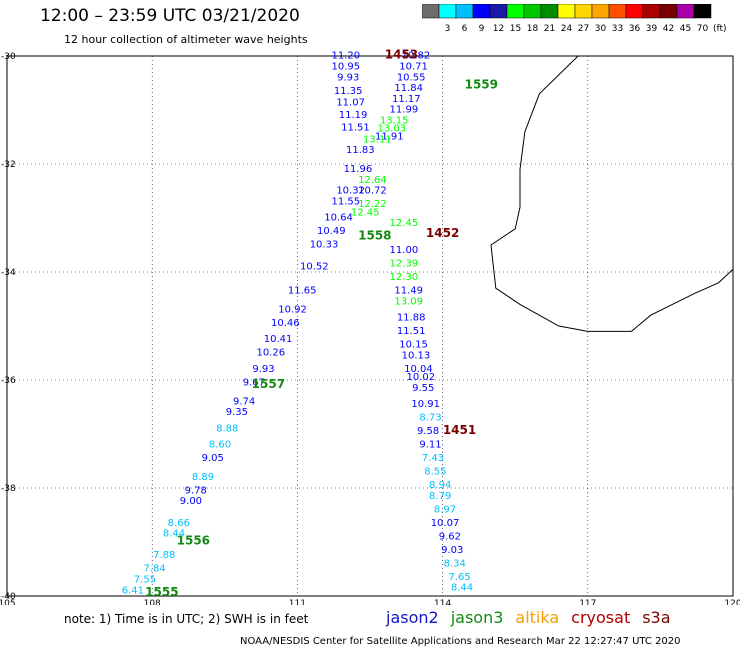  Describe the element at coordinates (8, 57) in the screenshot. I see `y-tick-label: -30` at that location.